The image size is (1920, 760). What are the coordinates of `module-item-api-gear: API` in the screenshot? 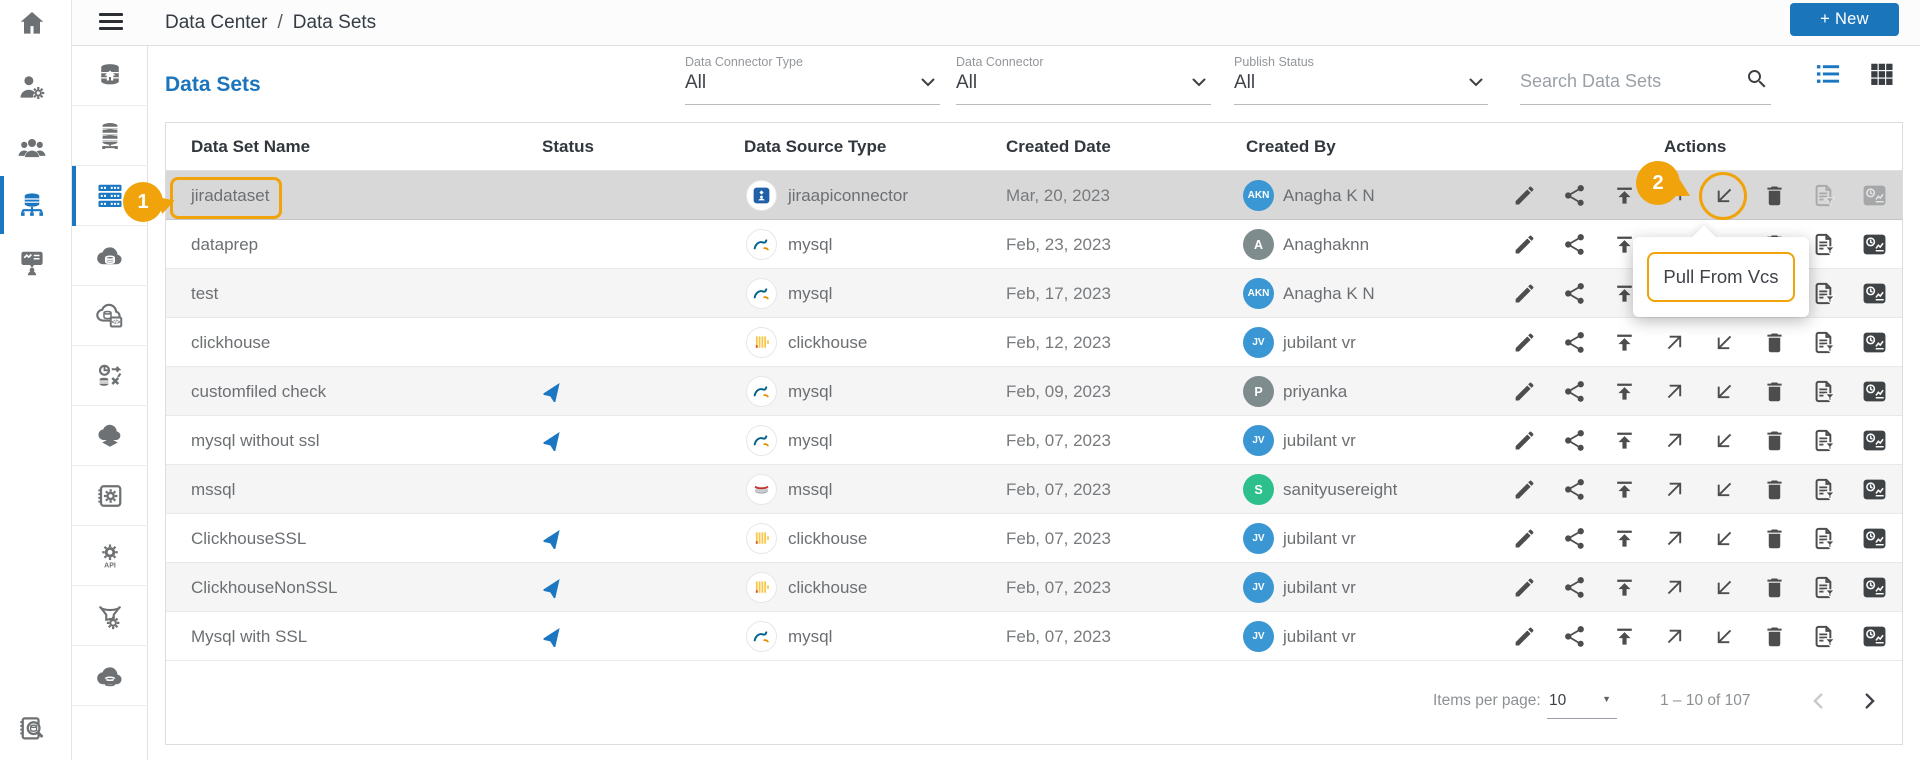 It's located at (110, 556).